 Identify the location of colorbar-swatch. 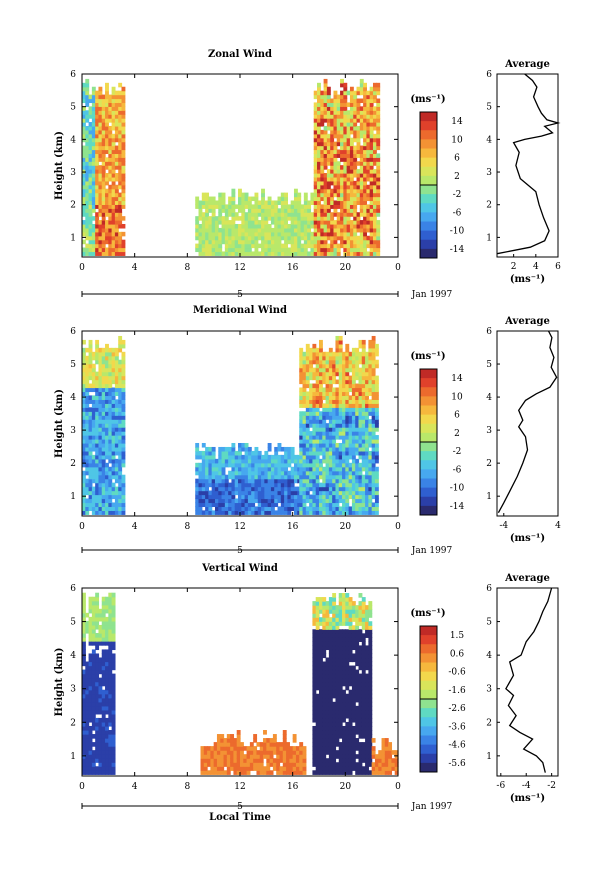
(428, 383).